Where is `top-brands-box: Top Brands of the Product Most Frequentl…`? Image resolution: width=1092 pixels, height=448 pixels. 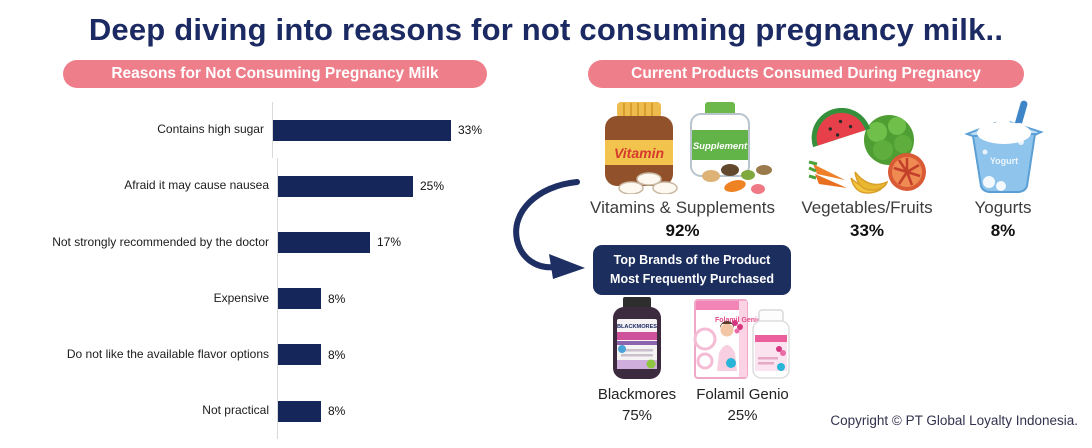 top-brands-box: Top Brands of the Product Most Frequentl… is located at coordinates (692, 270).